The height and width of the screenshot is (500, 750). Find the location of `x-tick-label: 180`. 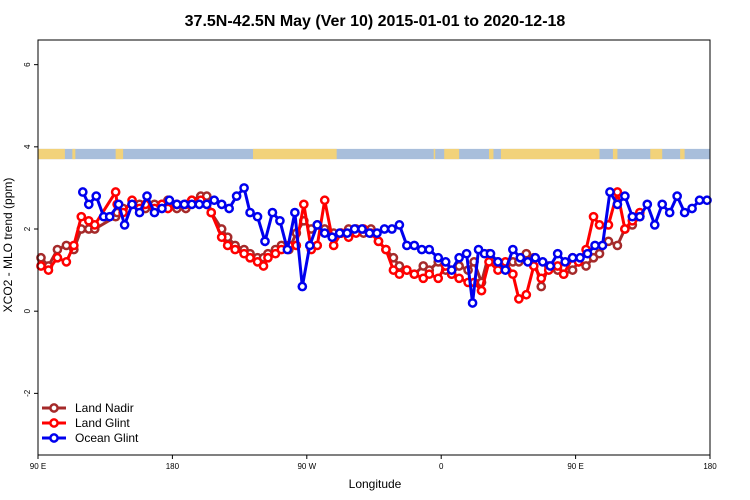

x-tick-label: 180 is located at coordinates (710, 466).